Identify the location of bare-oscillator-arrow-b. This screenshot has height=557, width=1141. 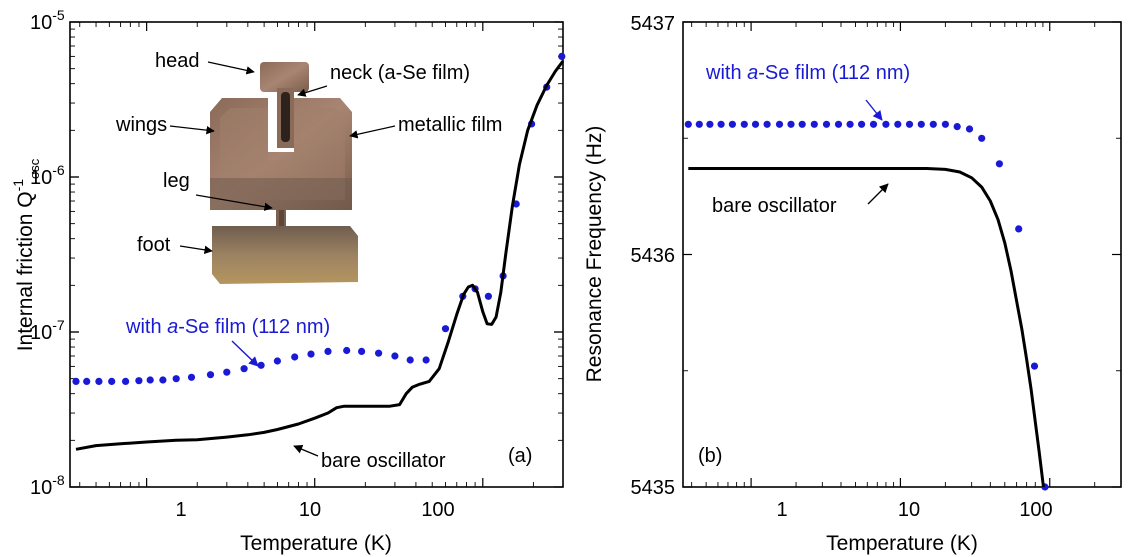
(878, 194).